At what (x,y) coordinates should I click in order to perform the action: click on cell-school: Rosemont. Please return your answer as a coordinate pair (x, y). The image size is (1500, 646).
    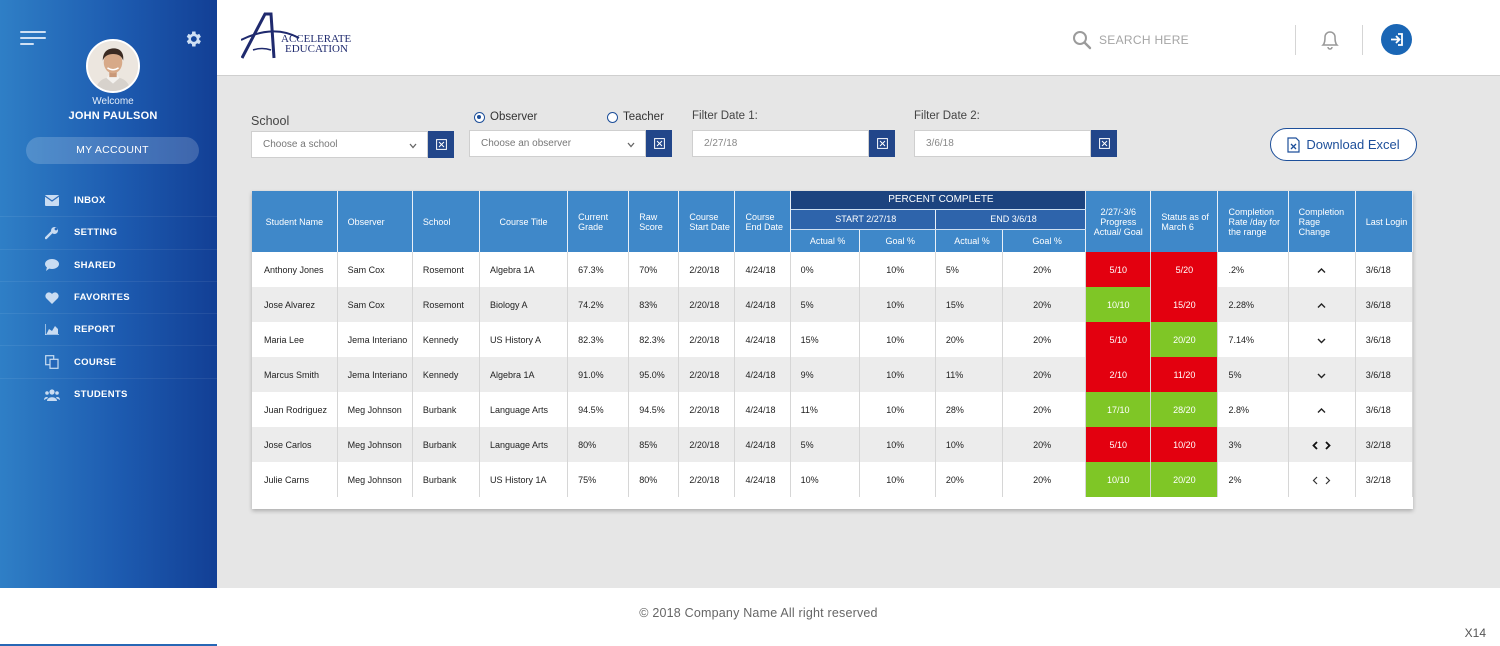
    Looking at the image, I should click on (446, 269).